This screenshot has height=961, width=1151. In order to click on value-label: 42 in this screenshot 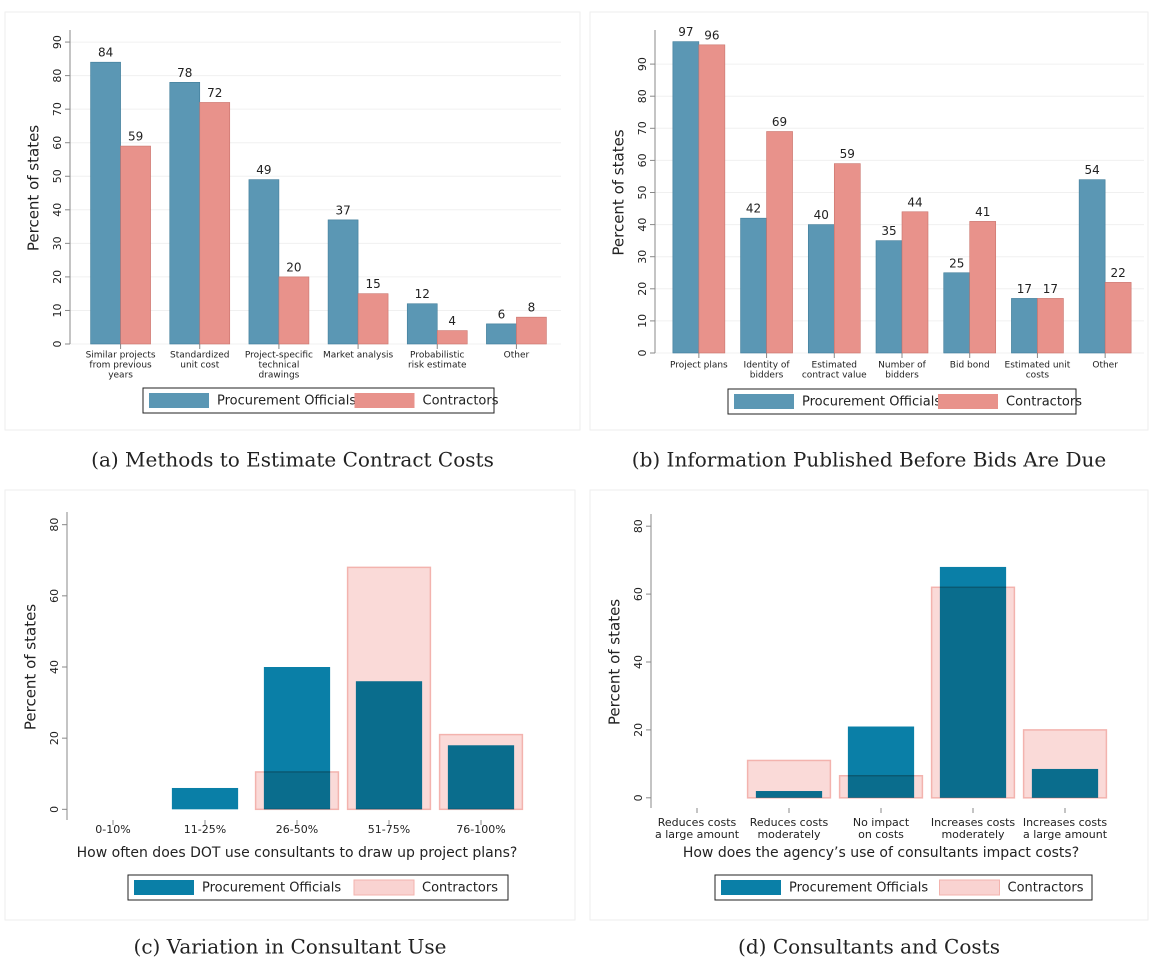, I will do `click(753, 209)`.